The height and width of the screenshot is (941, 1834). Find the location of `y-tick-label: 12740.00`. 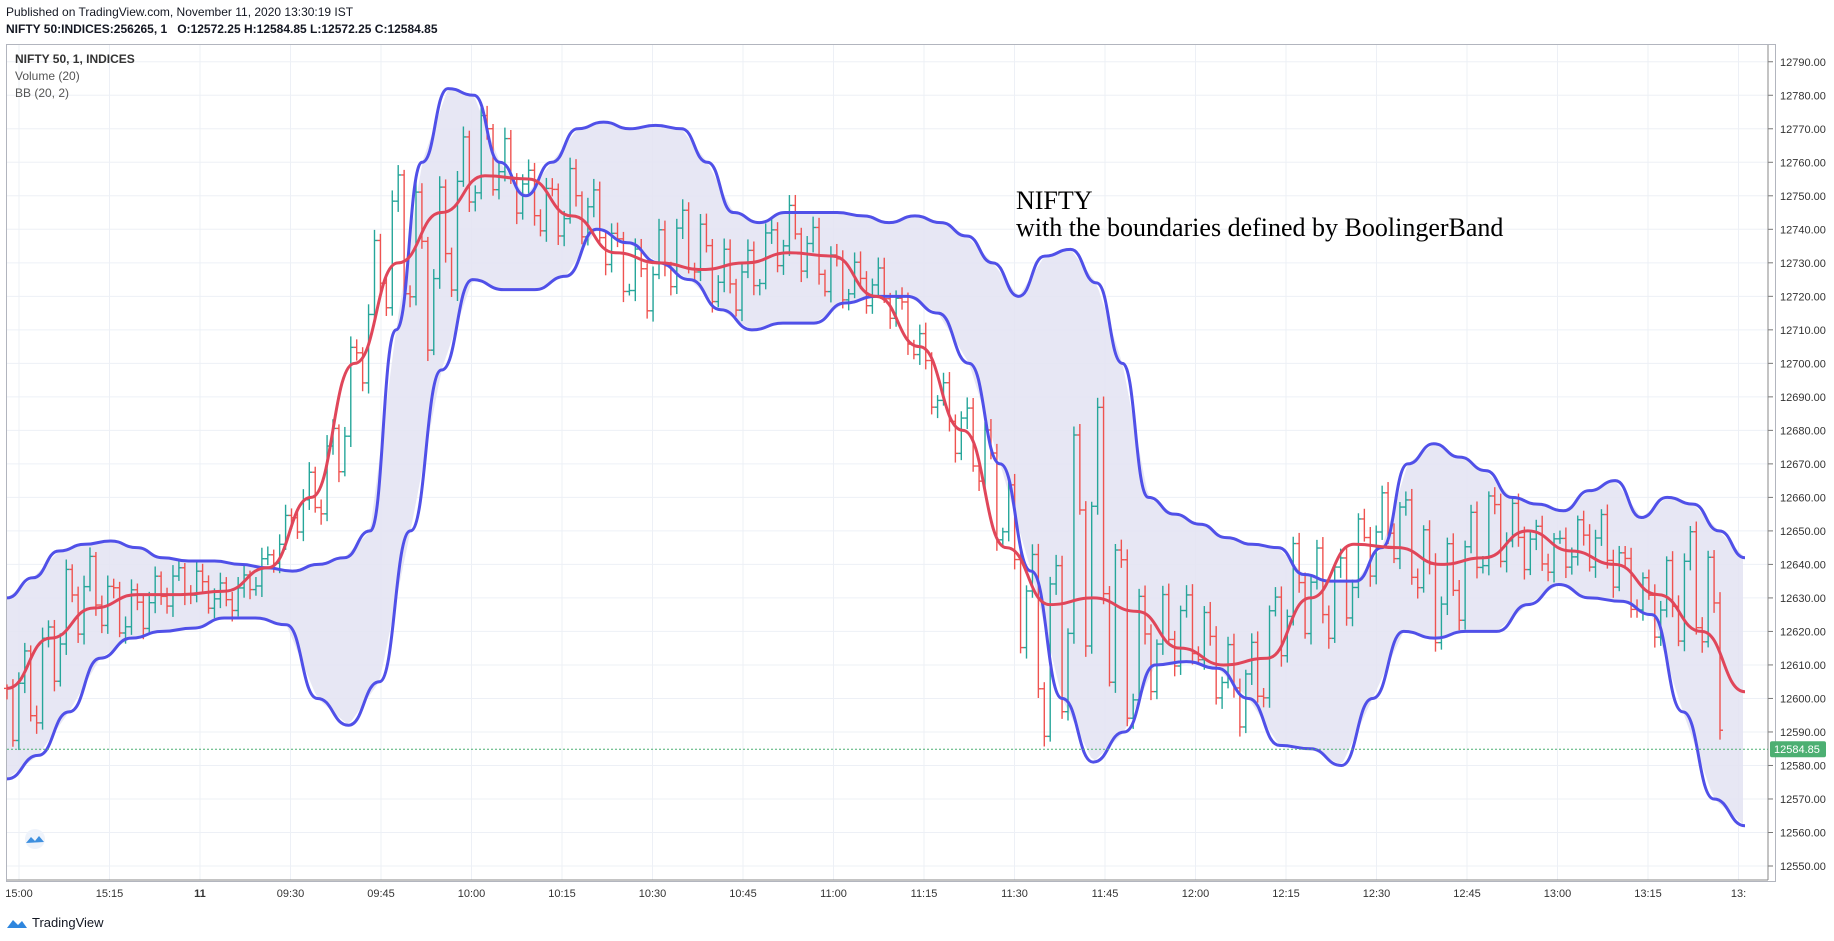

y-tick-label: 12740.00 is located at coordinates (1803, 230).